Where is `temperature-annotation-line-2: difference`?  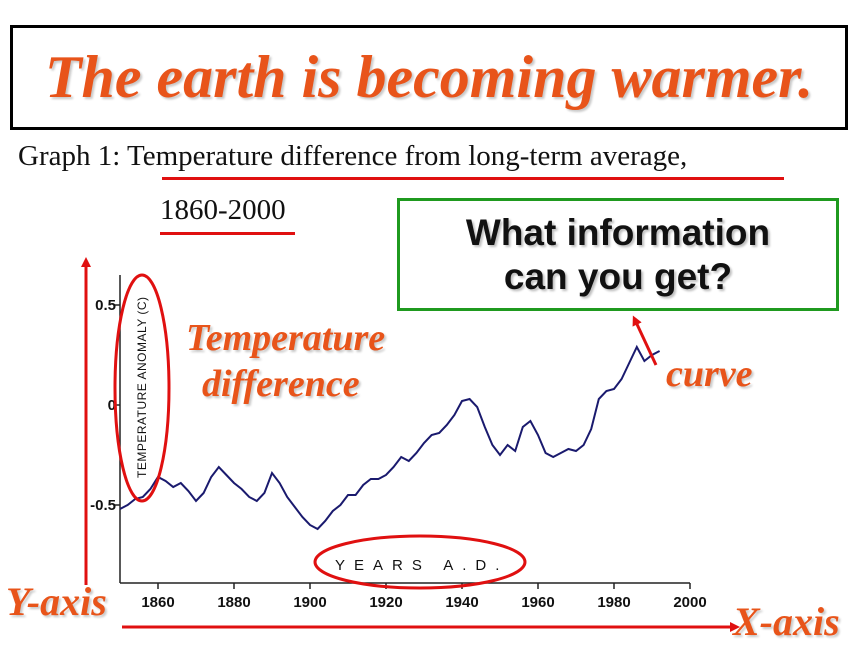 temperature-annotation-line-2: difference is located at coordinates (281, 384).